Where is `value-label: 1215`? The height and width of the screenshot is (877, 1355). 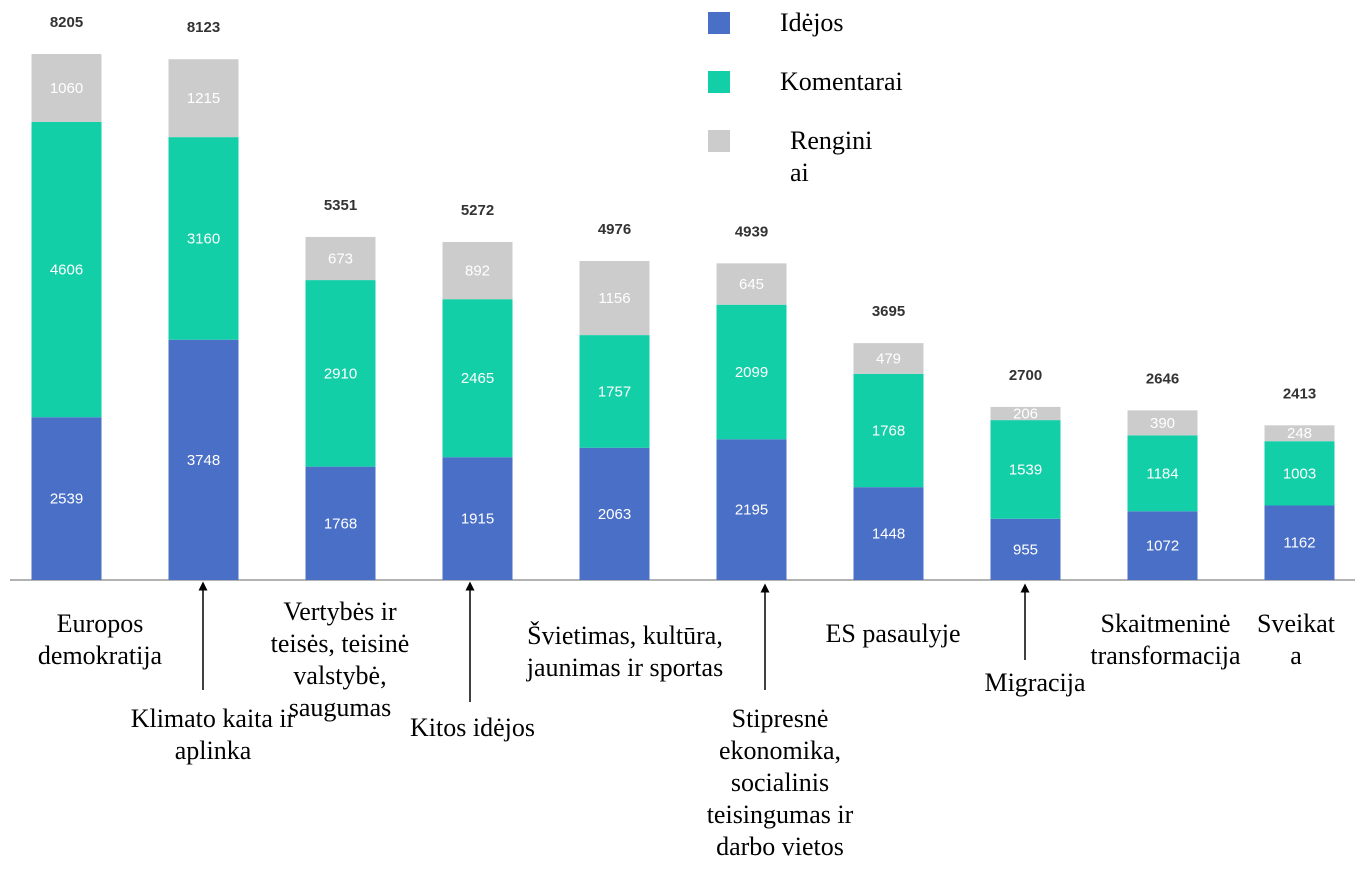 value-label: 1215 is located at coordinates (203, 98).